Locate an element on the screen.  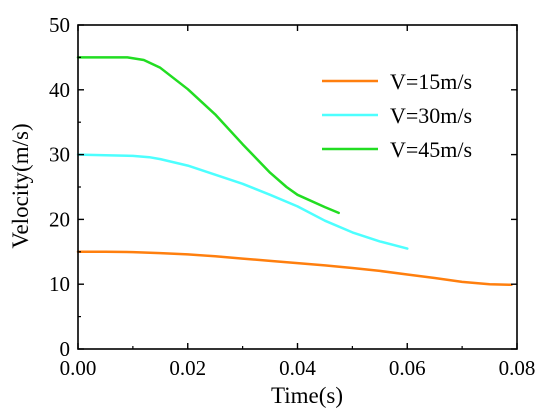
y-tick-label: 10 is located at coordinates (59, 284).